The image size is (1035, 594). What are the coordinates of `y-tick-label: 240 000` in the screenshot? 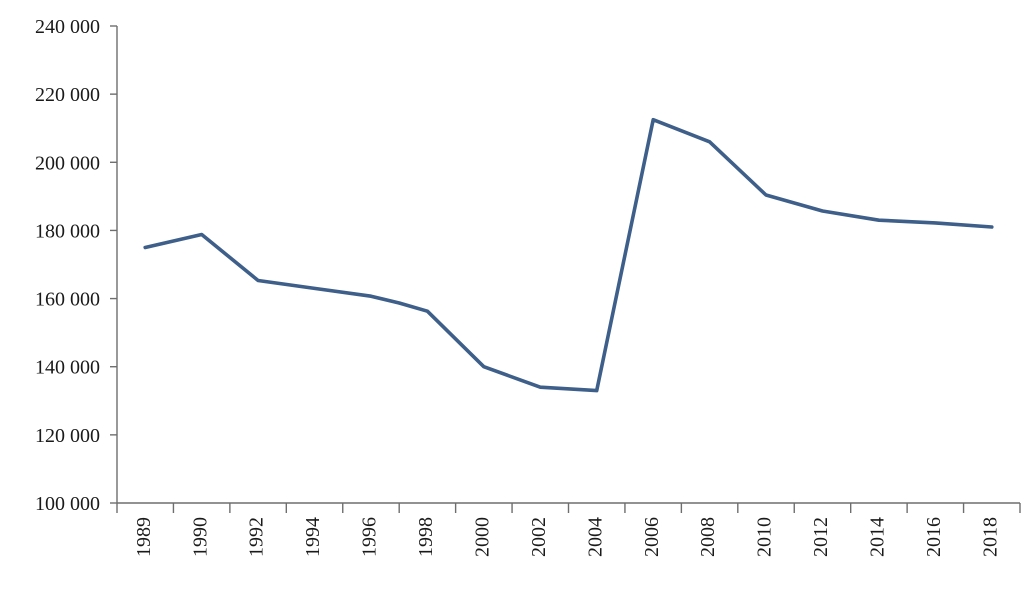 It's located at (67, 27).